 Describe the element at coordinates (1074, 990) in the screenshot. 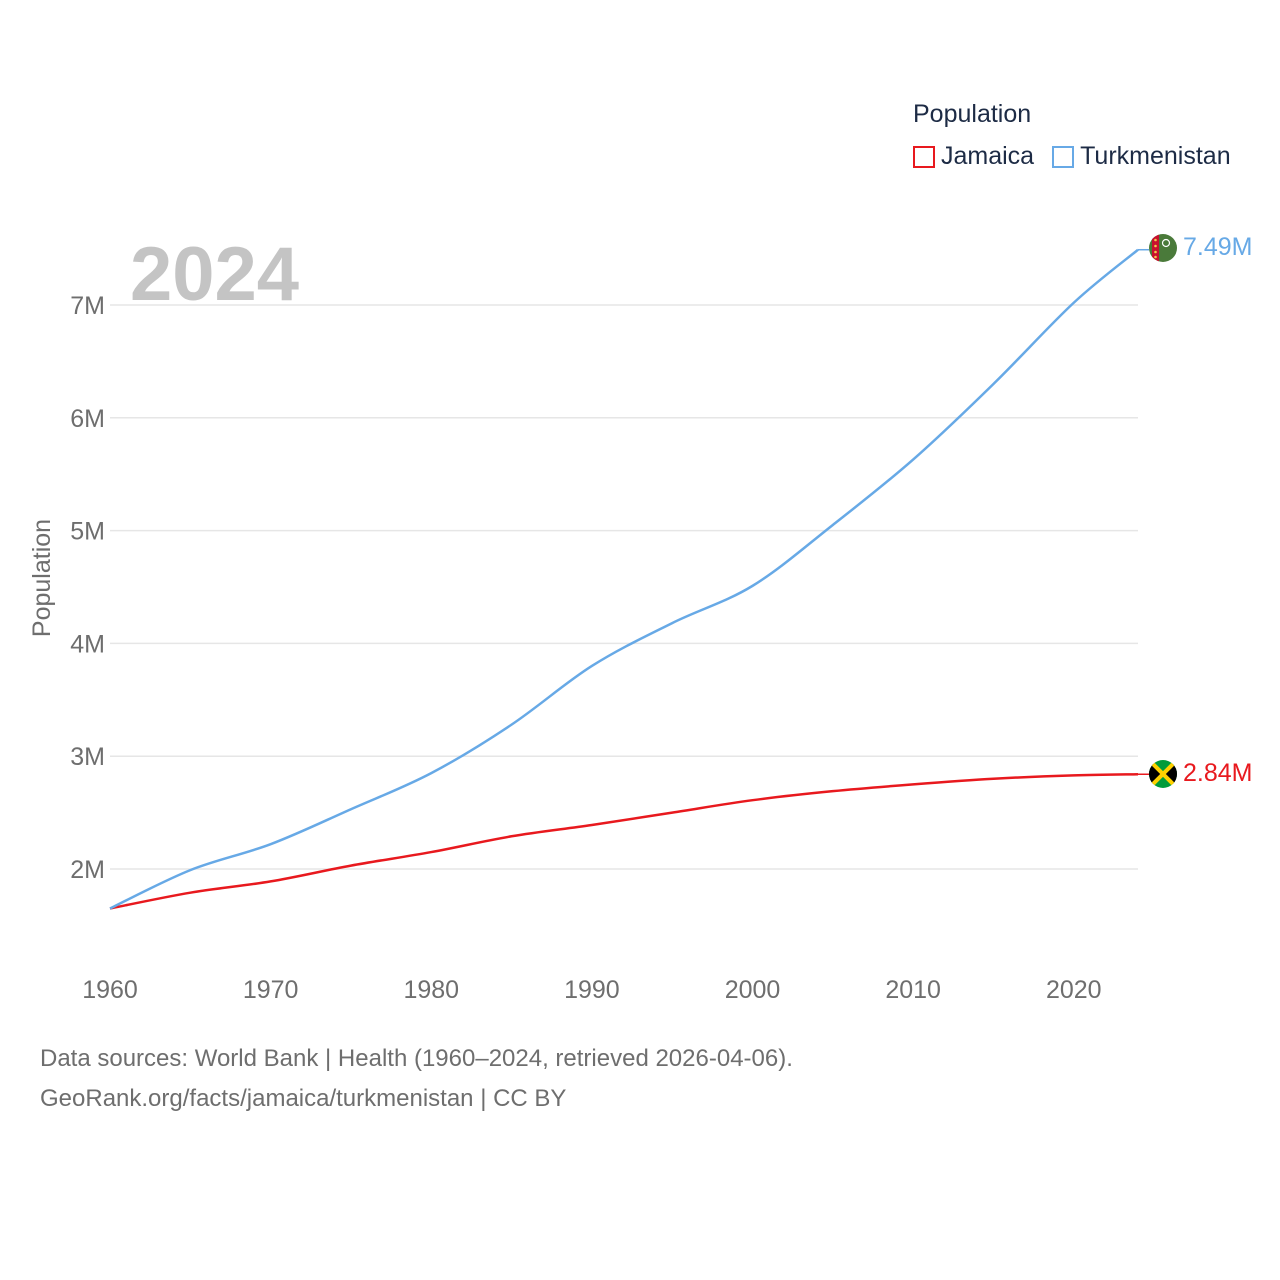

I see `x-tick-label: 2020` at that location.